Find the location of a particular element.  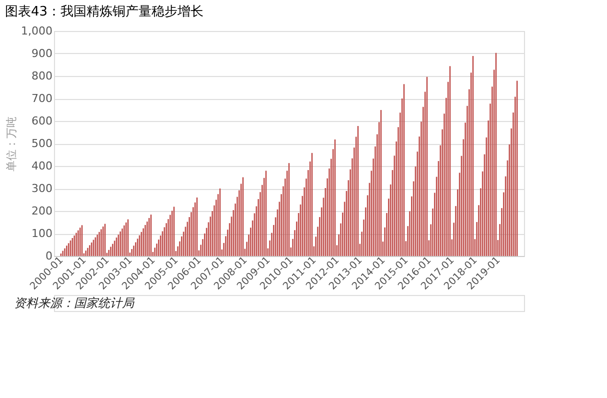

y-tick-label: 800 is located at coordinates (42, 76).